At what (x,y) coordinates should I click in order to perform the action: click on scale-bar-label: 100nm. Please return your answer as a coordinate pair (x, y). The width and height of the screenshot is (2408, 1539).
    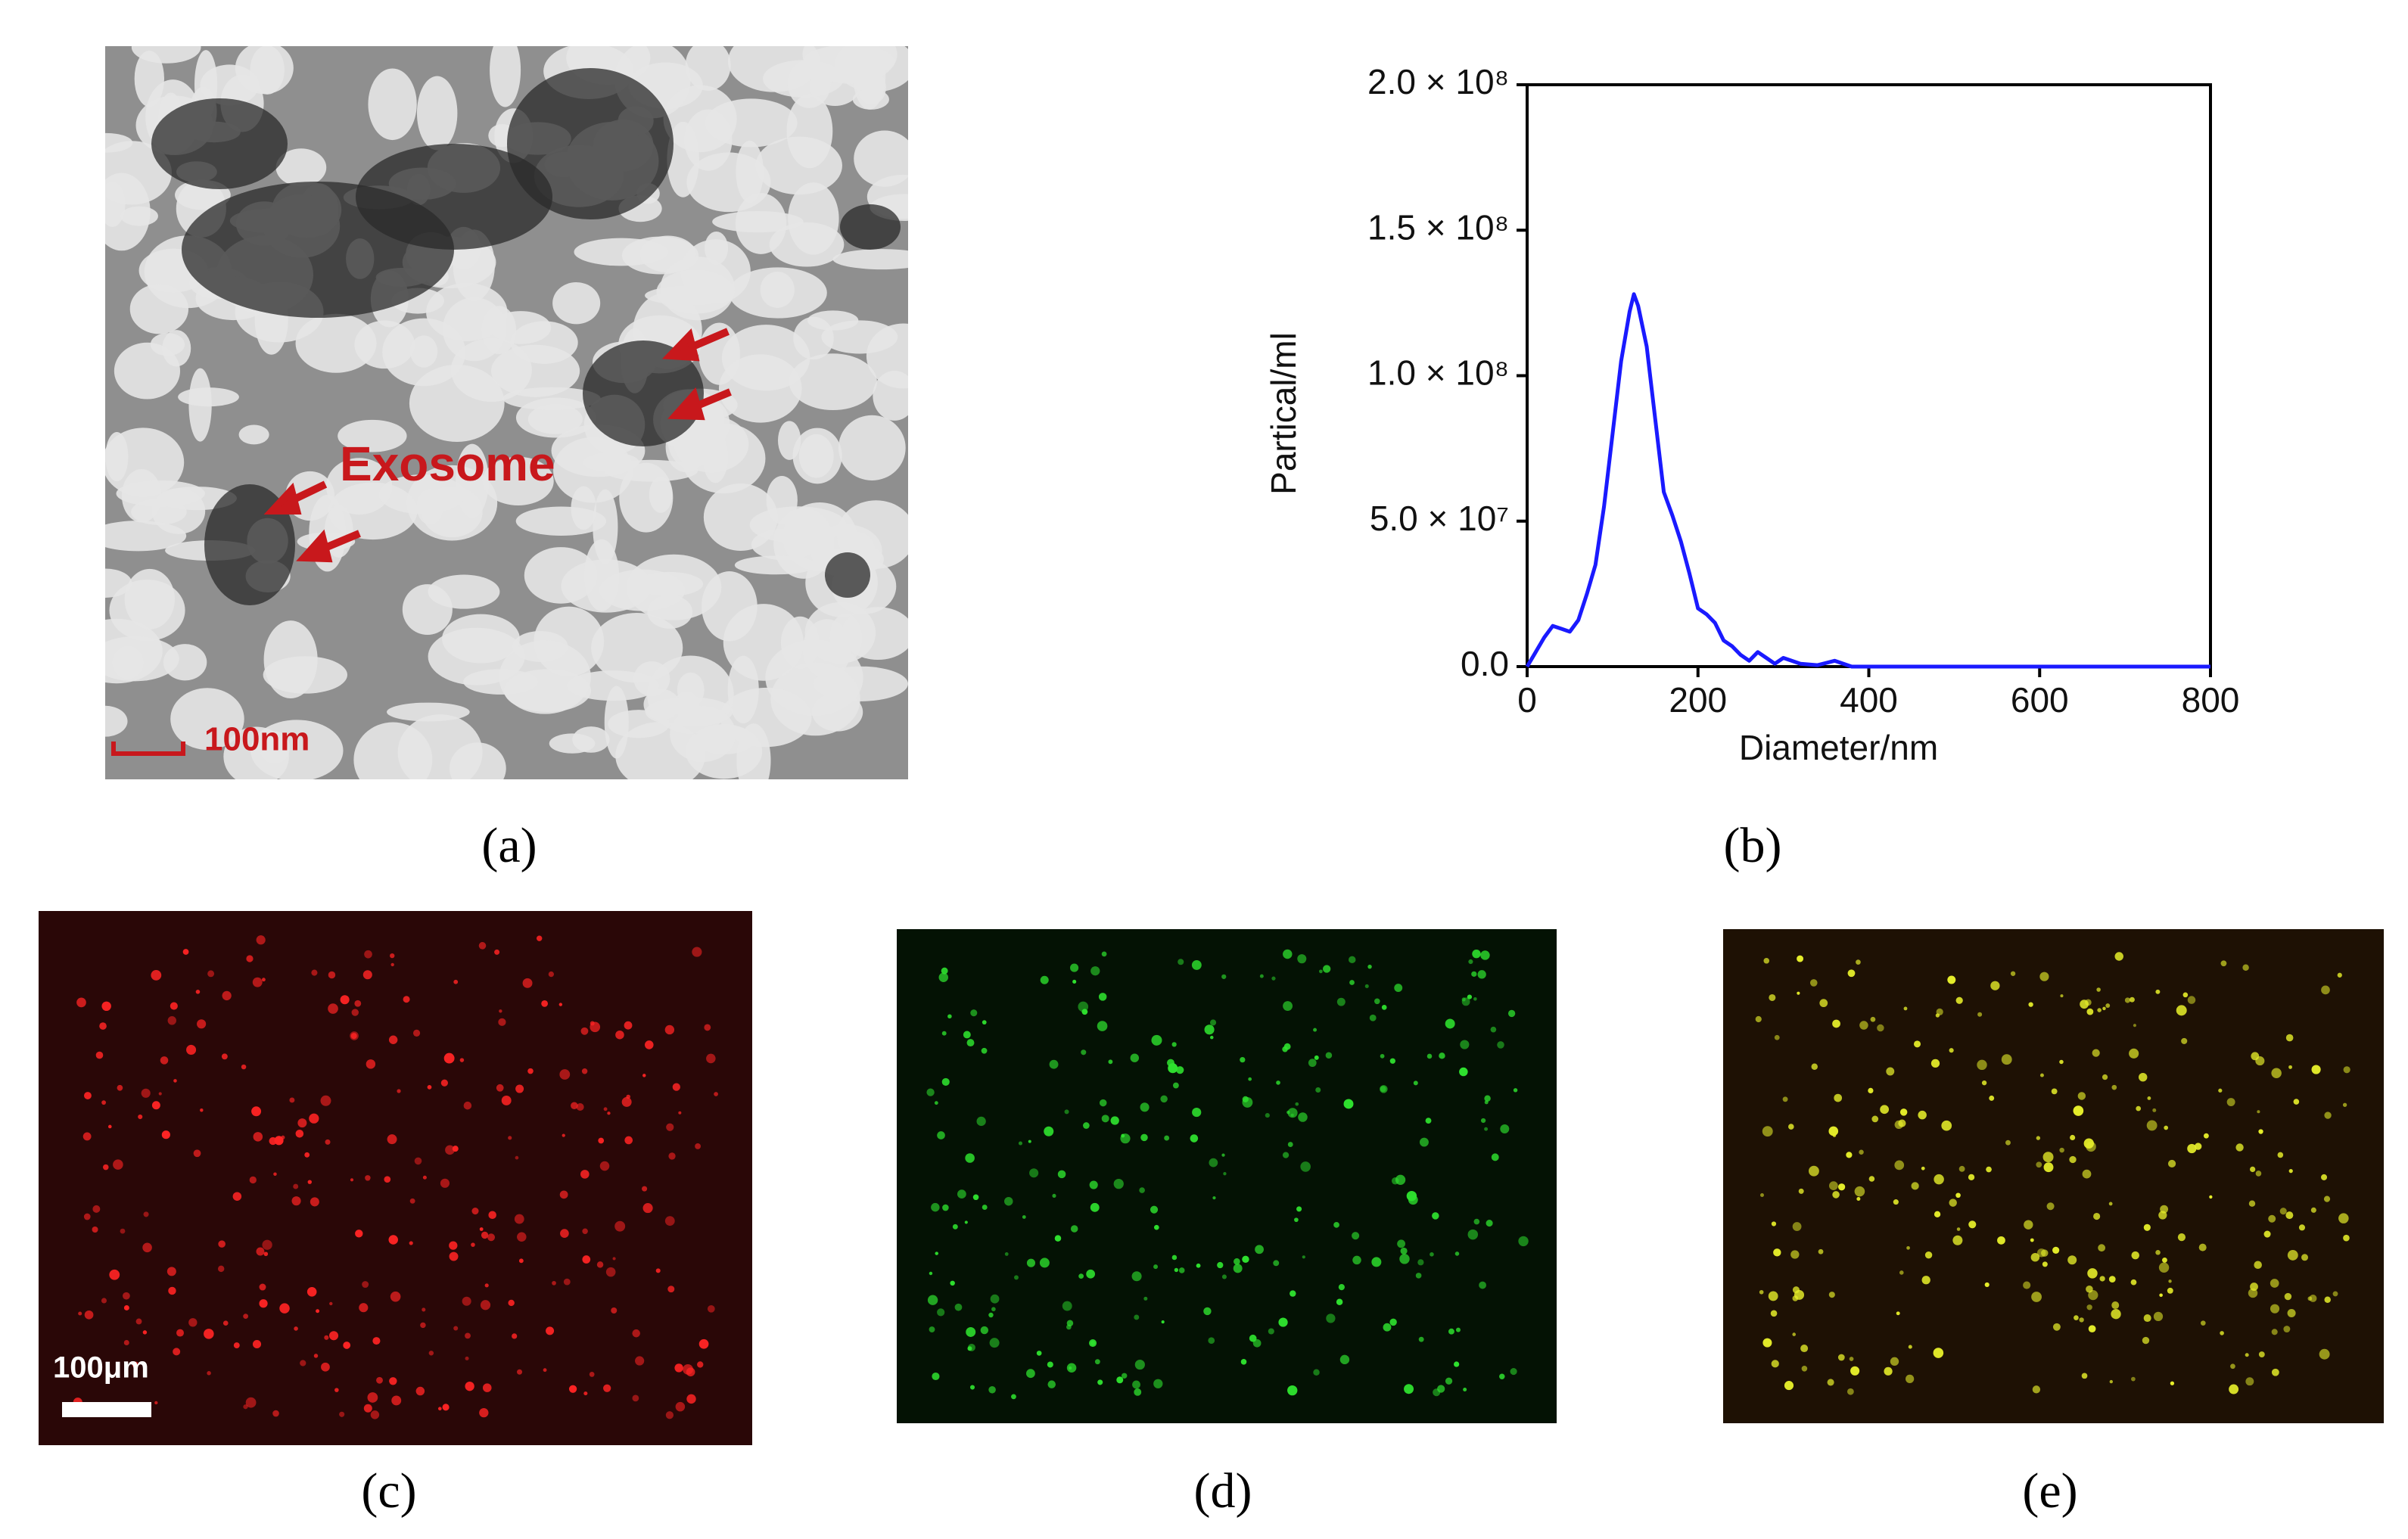
    Looking at the image, I should click on (257, 739).